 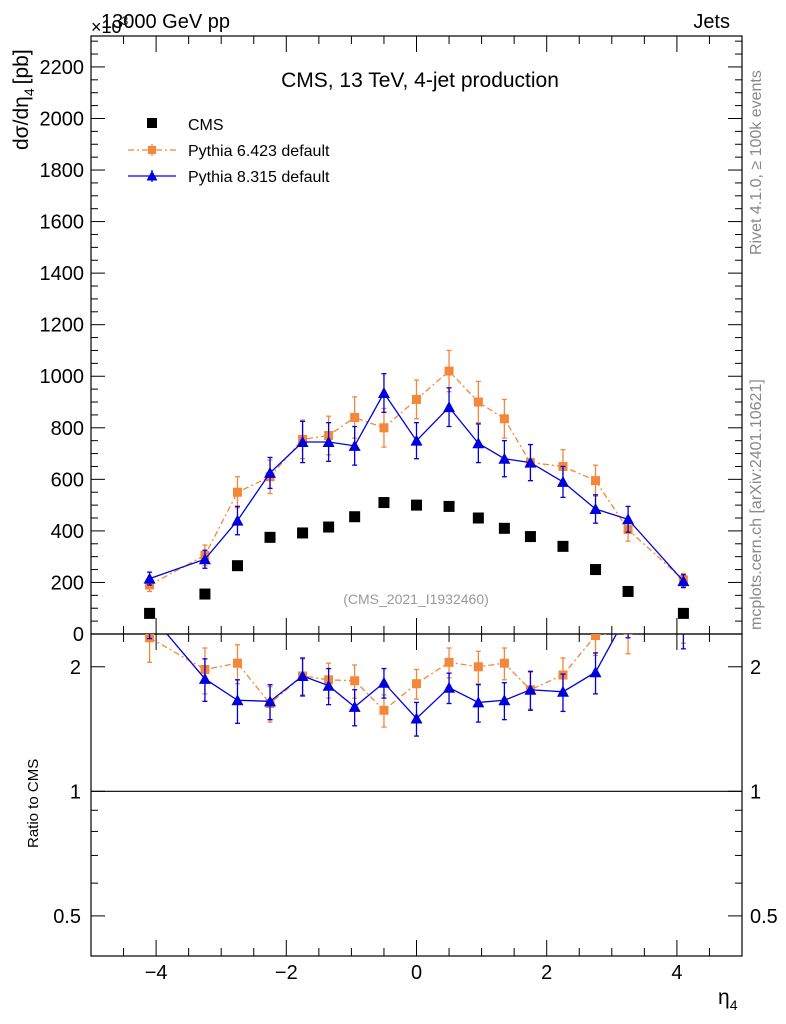 What do you see at coordinates (75, 792) in the screenshot?
I see `ratio-y-tick-label: 1` at bounding box center [75, 792].